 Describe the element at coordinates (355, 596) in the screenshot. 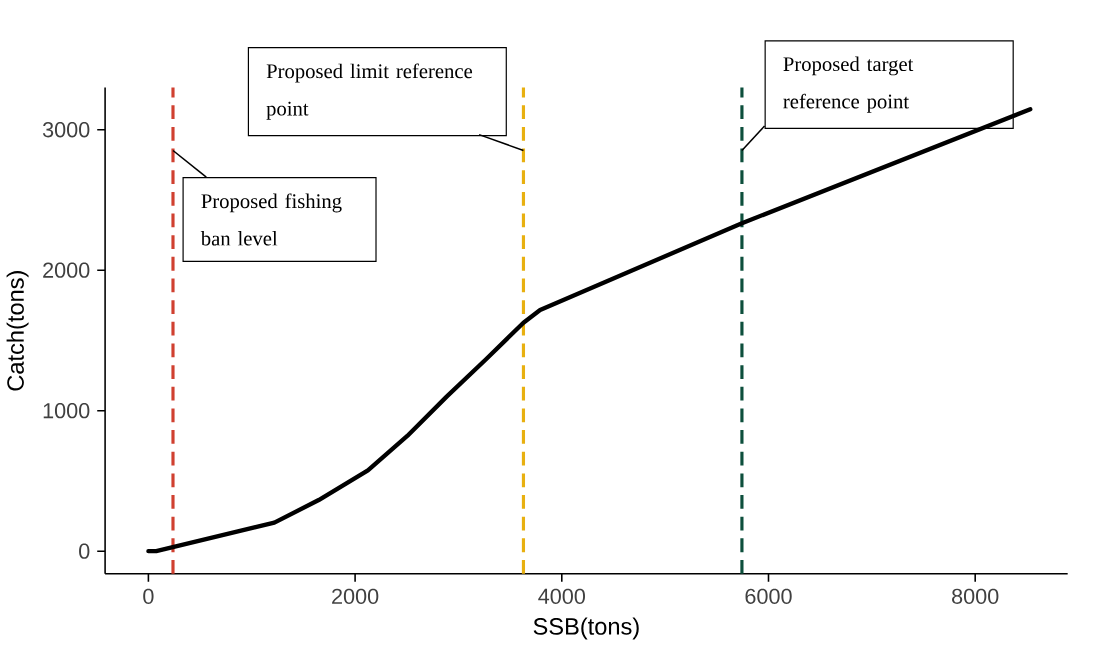

I see `x-tick-label: 2000` at that location.